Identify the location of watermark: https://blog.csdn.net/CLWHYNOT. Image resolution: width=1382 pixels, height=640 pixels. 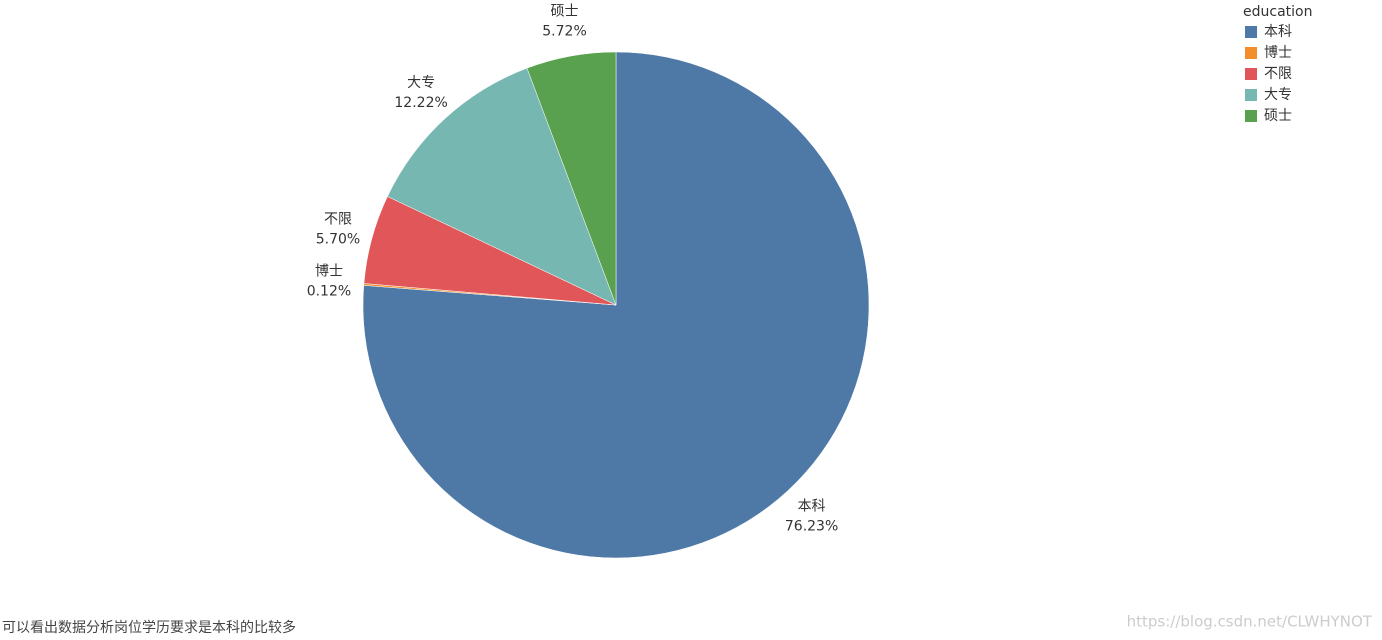
(1250, 622).